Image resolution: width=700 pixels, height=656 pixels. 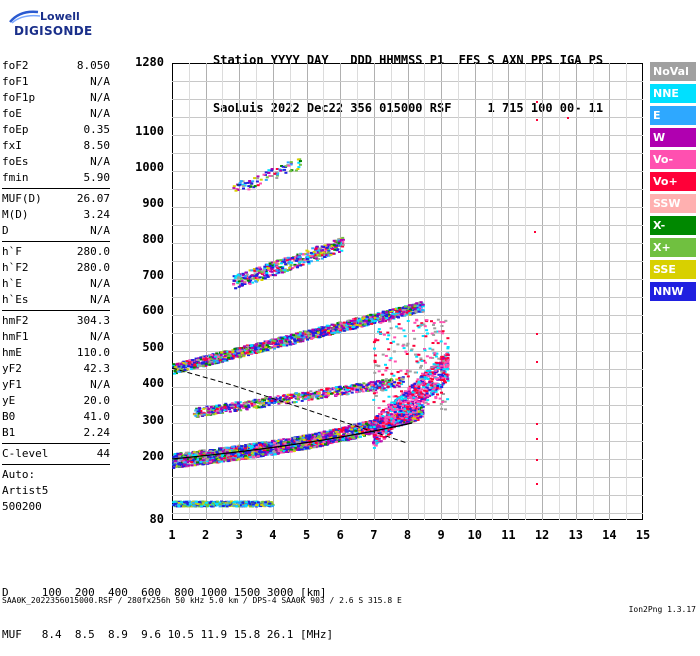 What do you see at coordinates (144, 347) in the screenshot?
I see `y-tick-label: 500` at bounding box center [144, 347].